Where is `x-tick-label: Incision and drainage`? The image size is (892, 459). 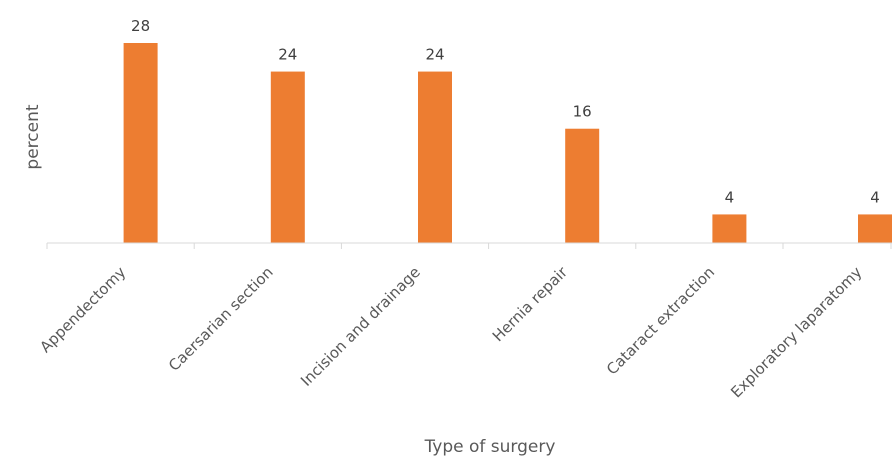
x-tick-label: Incision and drainage is located at coordinates (360, 326).